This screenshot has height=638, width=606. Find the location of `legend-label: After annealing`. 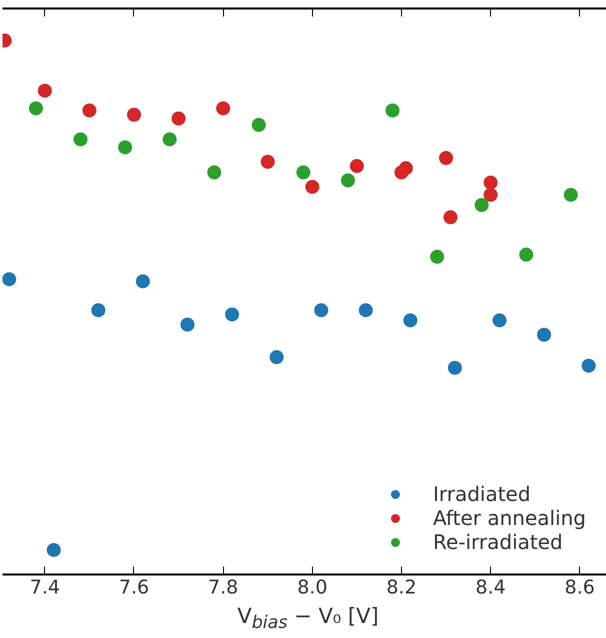

legend-label: After annealing is located at coordinates (509, 518).